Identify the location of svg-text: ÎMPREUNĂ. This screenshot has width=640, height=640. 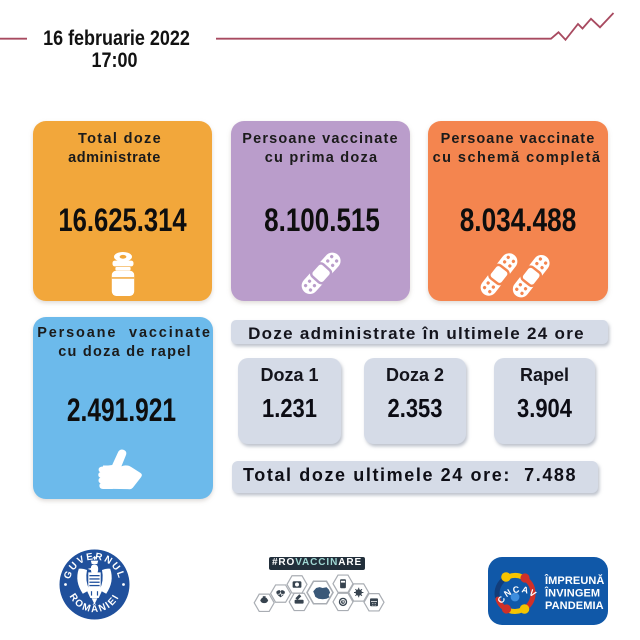
(574, 580).